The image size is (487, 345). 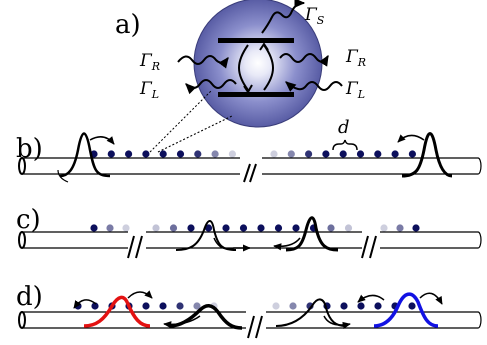 What do you see at coordinates (255, 228) in the screenshot?
I see `atom-chain-c` at bounding box center [255, 228].